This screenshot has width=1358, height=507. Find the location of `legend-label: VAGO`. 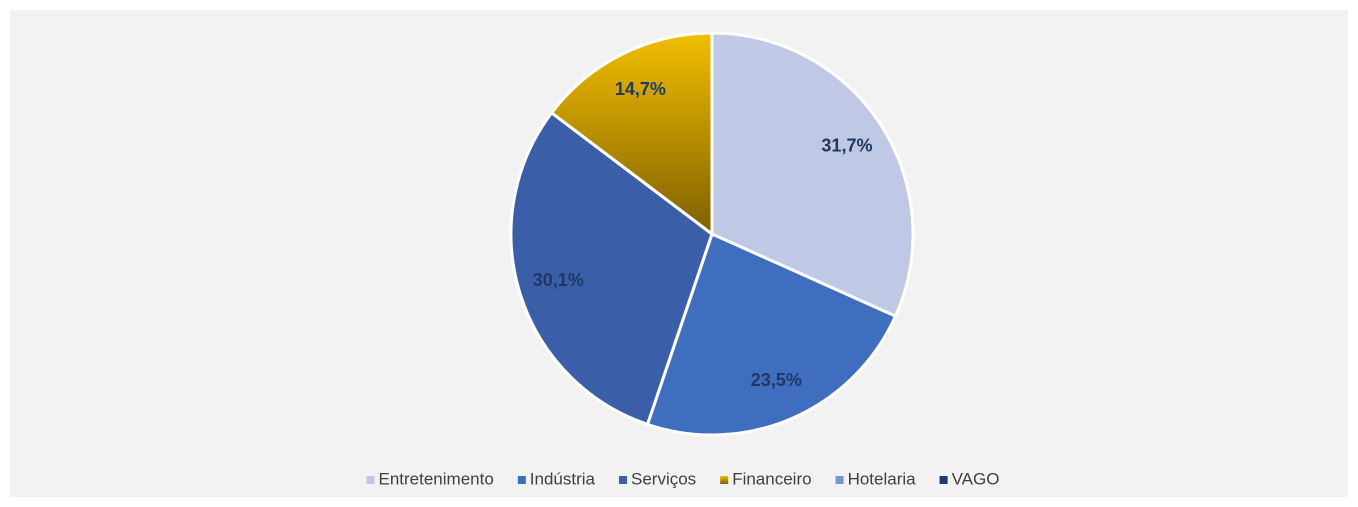

legend-label: VAGO is located at coordinates (976, 478).